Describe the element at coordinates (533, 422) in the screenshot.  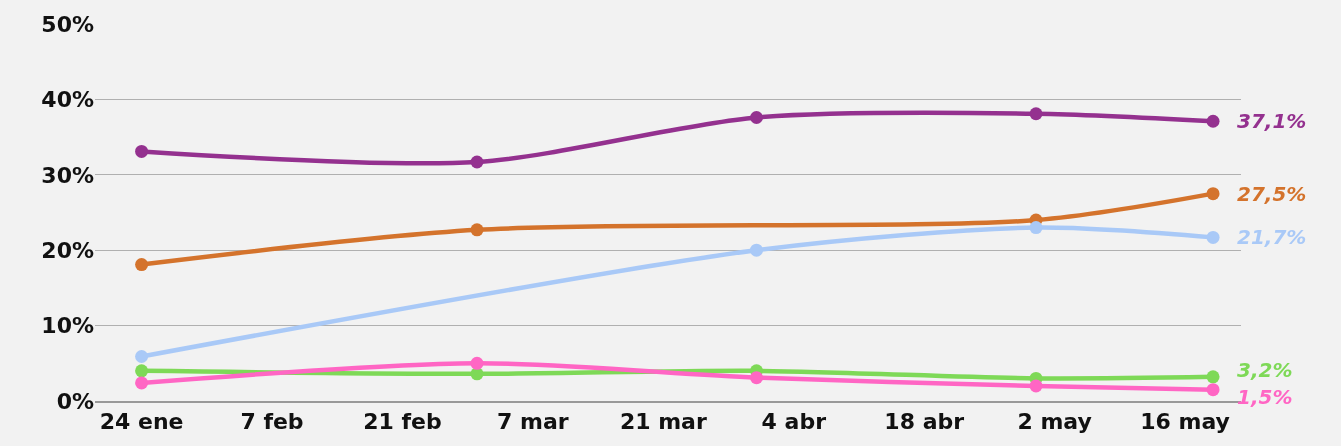
I see `x-tick-label: 7 mar` at that location.